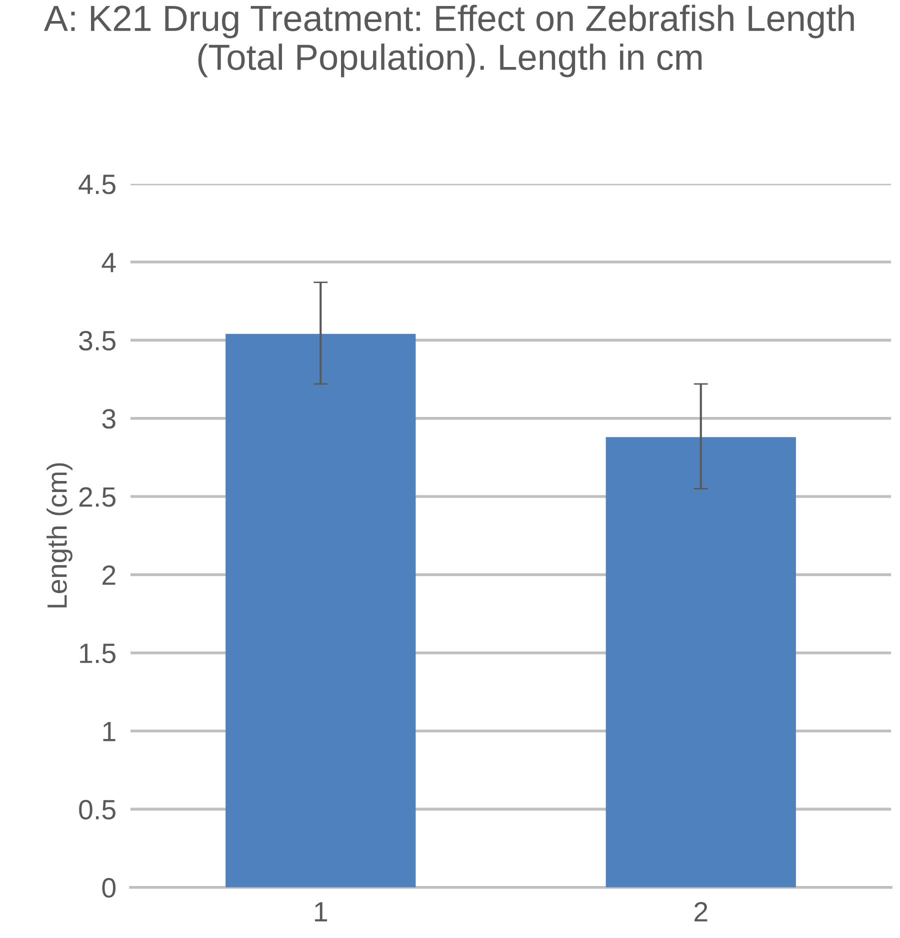 The width and height of the screenshot is (900, 938). I want to click on y-tick-label: 0.5, so click(97, 810).